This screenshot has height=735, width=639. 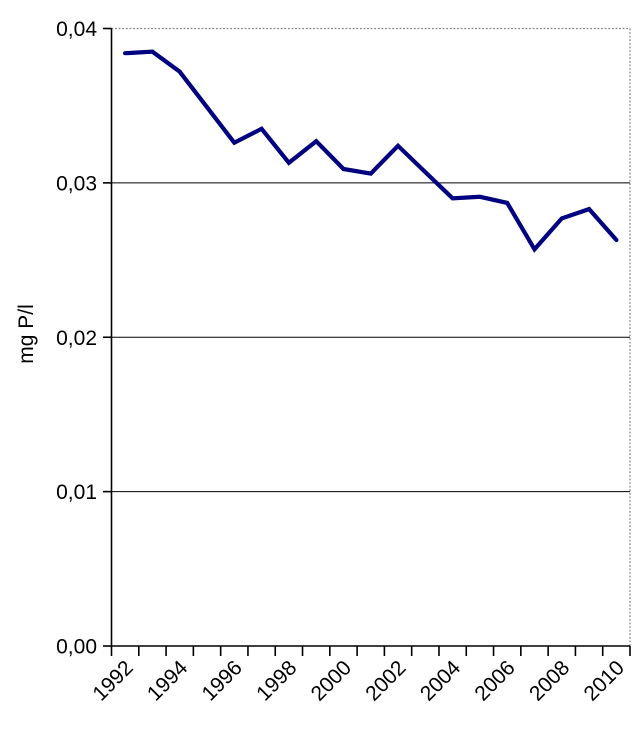 What do you see at coordinates (441, 681) in the screenshot?
I see `x-tick-label: 2004` at bounding box center [441, 681].